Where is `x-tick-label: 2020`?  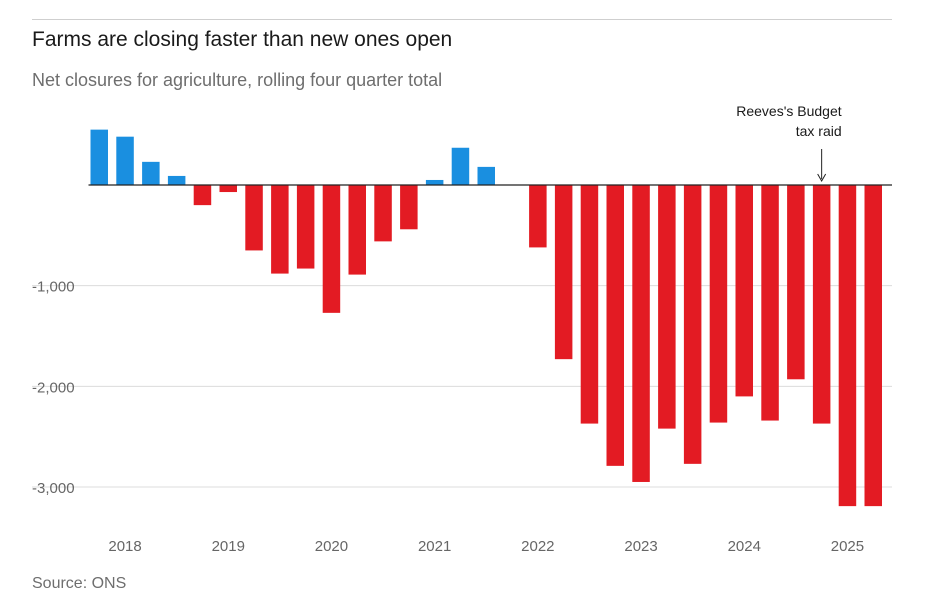 x-tick-label: 2020 is located at coordinates (331, 546).